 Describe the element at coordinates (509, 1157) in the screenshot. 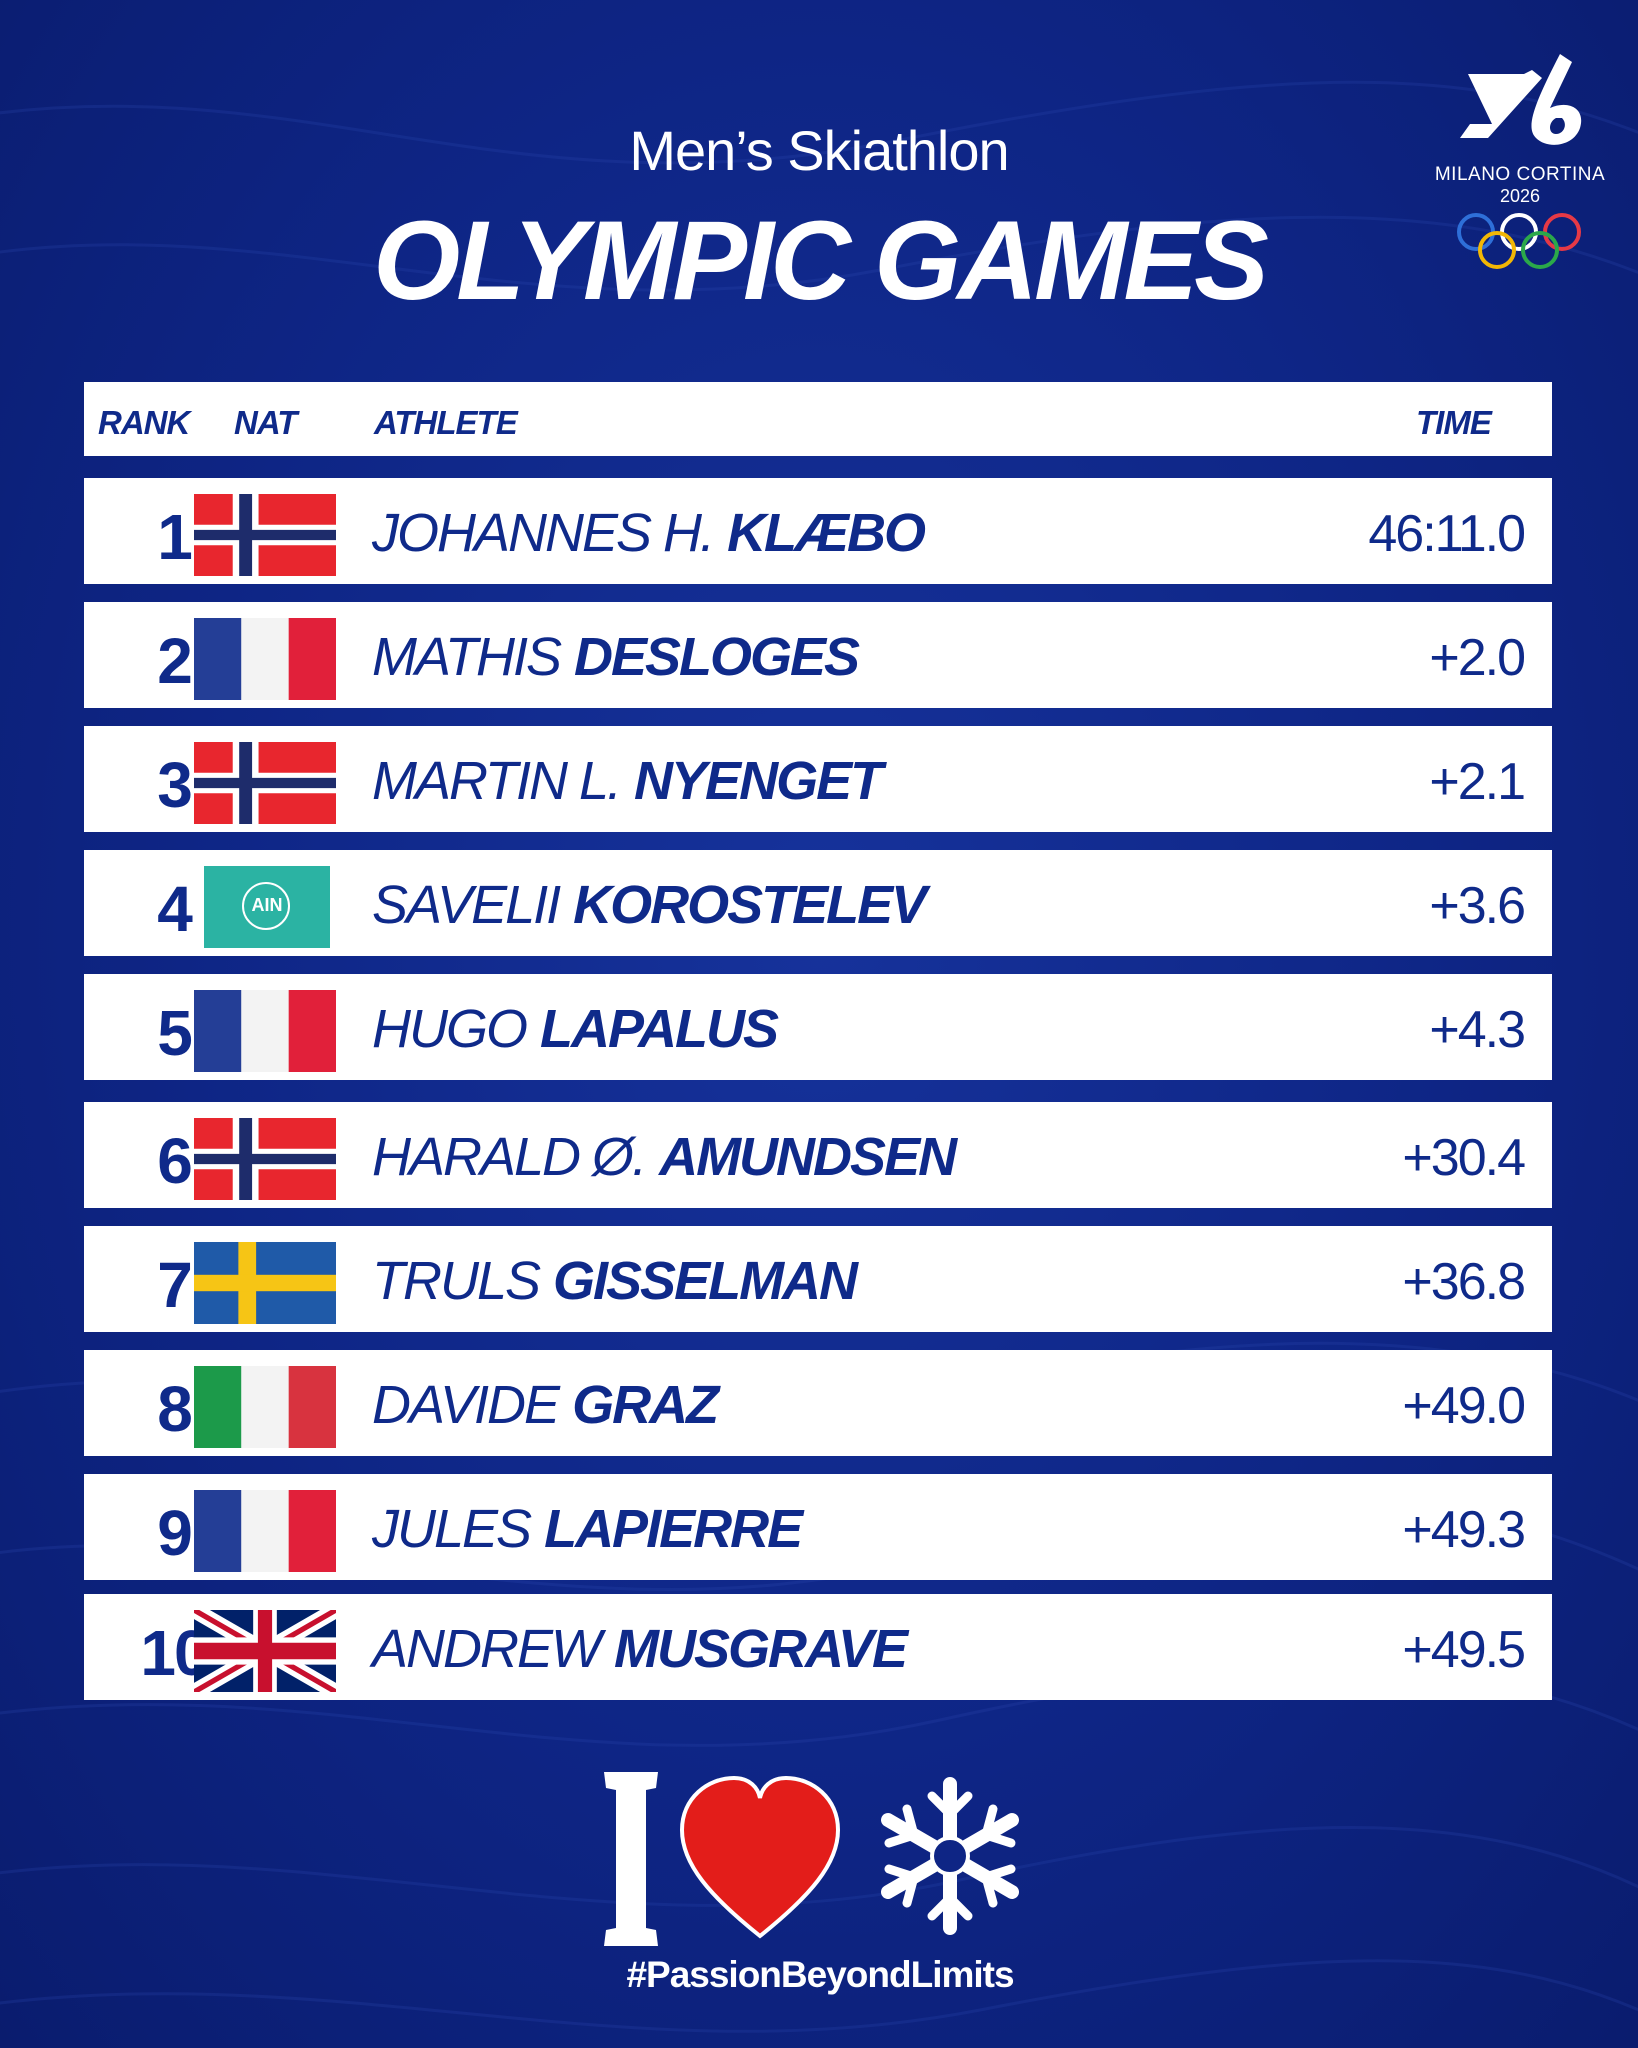

I see `athlete-first-name: HARALD Ø.` at that location.